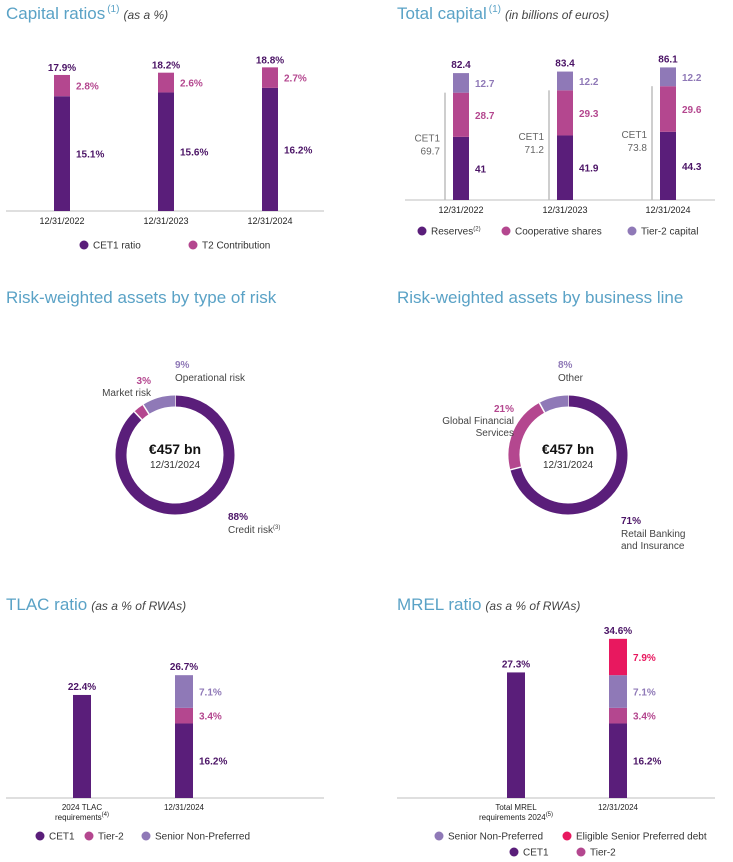 The height and width of the screenshot is (862, 733). What do you see at coordinates (631, 521) in the screenshot?
I see `rwa-business-retail-value: 71%` at bounding box center [631, 521].